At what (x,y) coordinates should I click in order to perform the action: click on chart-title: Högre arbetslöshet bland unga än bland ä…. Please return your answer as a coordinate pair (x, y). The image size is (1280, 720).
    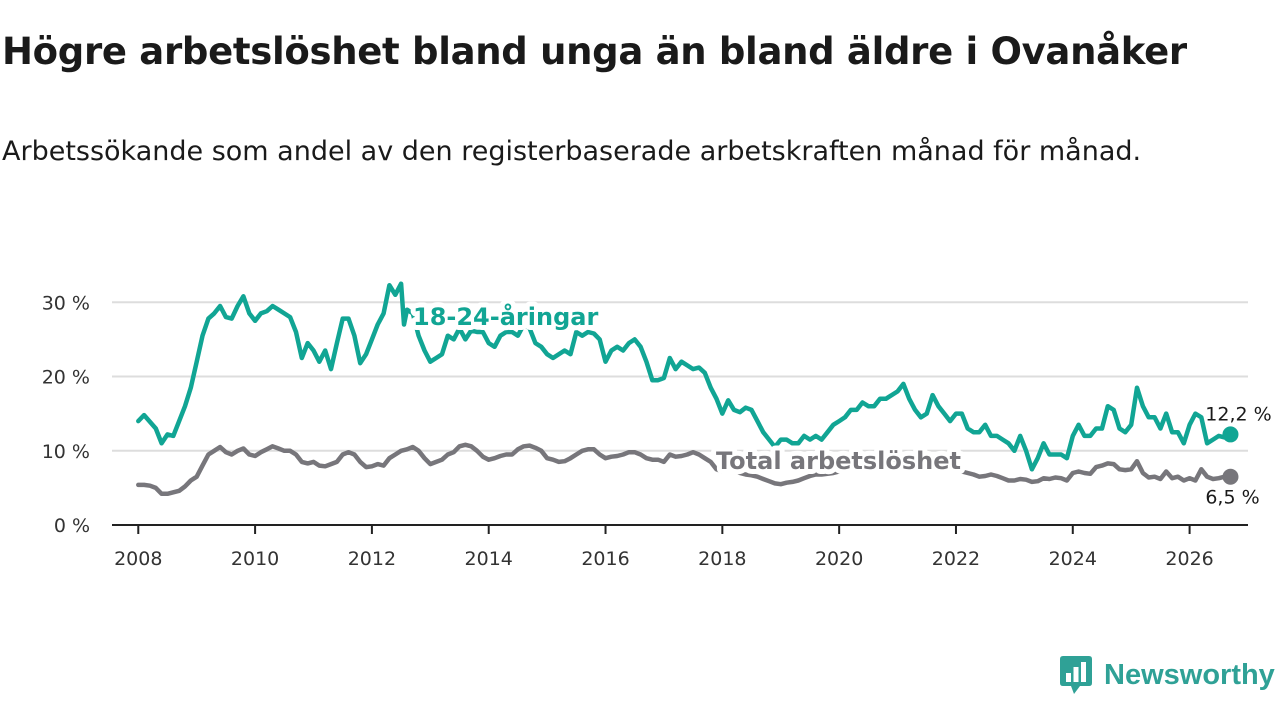
    Looking at the image, I should click on (594, 51).